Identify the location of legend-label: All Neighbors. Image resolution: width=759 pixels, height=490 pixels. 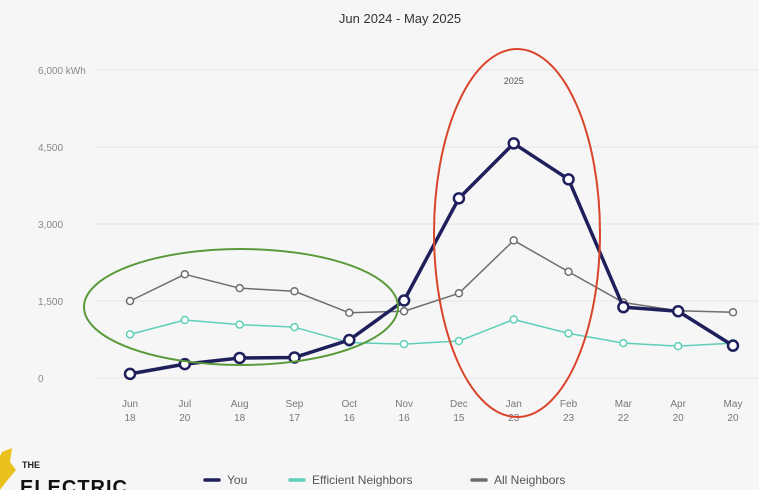
(529, 480).